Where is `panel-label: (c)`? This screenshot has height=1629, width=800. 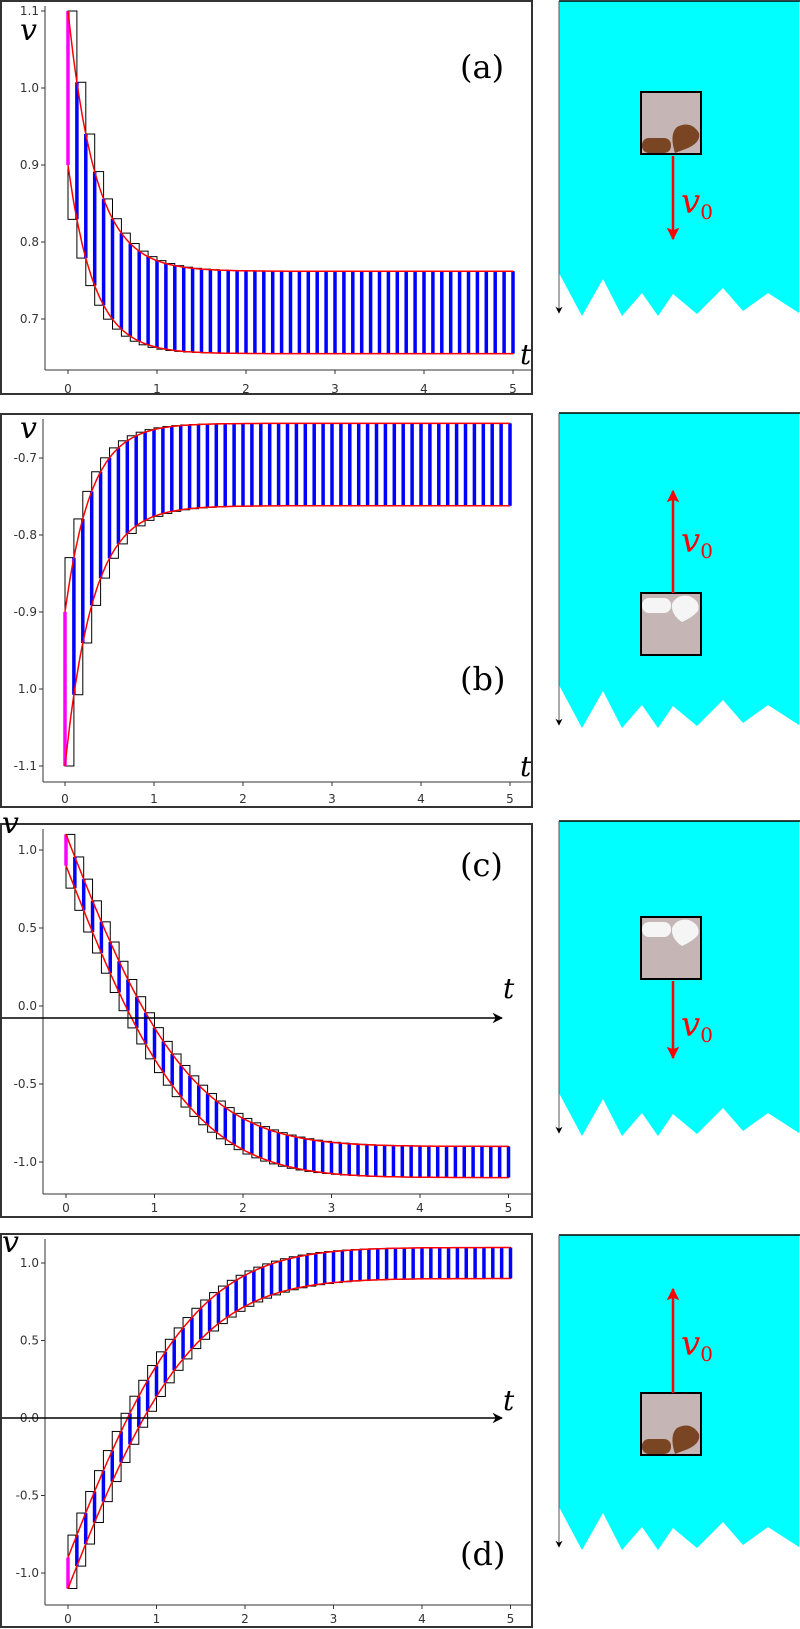
panel-label: (c) is located at coordinates (481, 865).